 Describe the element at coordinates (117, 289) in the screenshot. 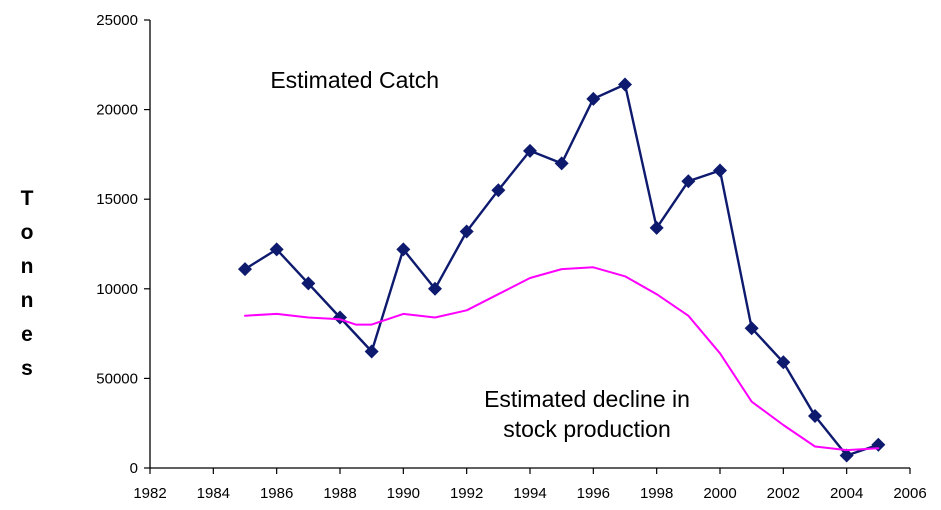

I see `y-tick-label: 10000` at that location.